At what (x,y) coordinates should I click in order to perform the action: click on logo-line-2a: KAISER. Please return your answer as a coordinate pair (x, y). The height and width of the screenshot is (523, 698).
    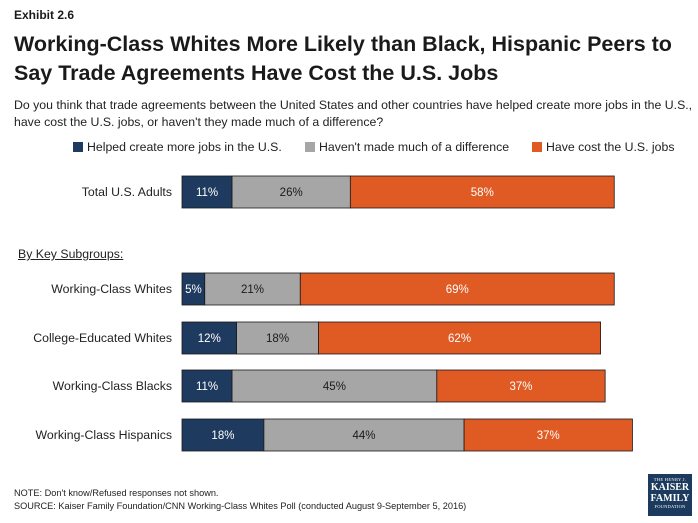
    Looking at the image, I should click on (670, 487).